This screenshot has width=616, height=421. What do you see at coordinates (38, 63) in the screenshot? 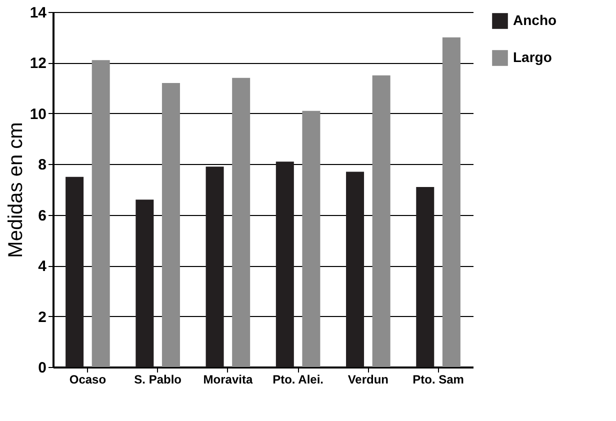
I see `y-tick-label: 12` at bounding box center [38, 63].